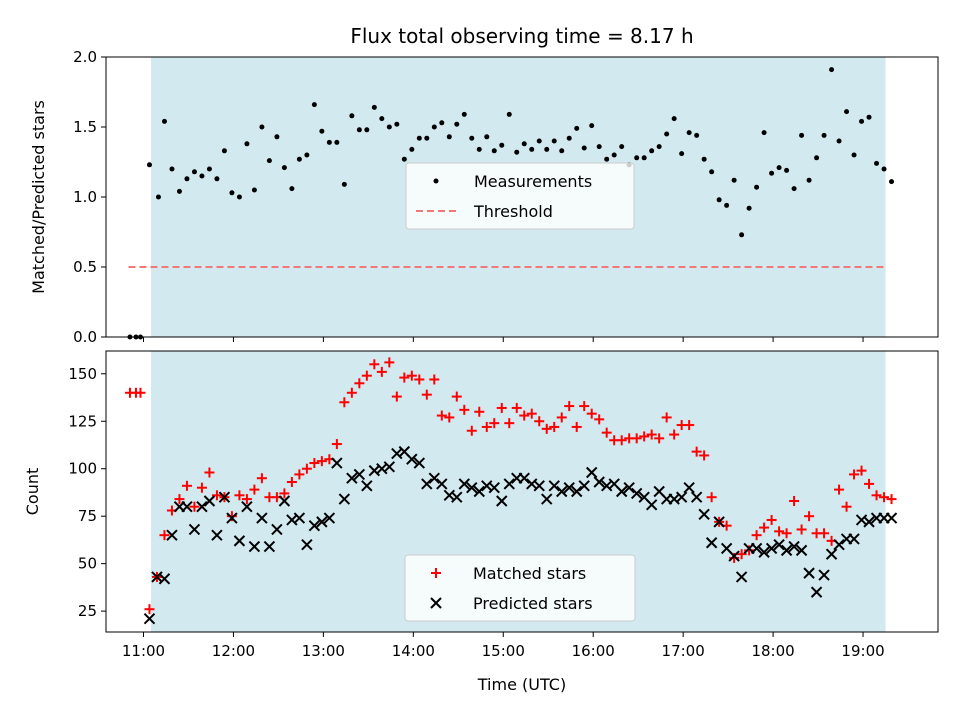  What do you see at coordinates (520, 588) in the screenshot?
I see `count-legend-box` at bounding box center [520, 588].